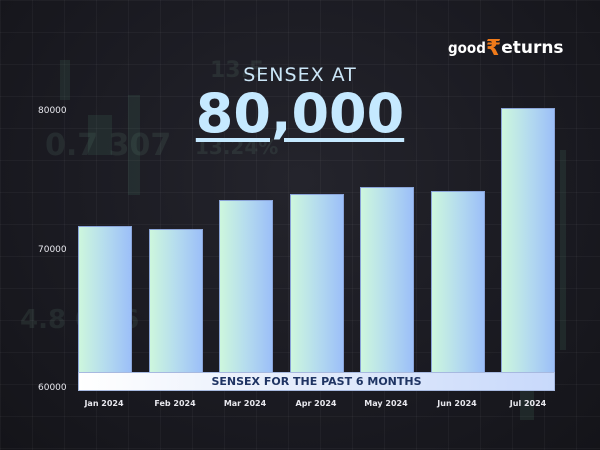  I want to click on y-tick-70000: 70000, so click(52, 250).